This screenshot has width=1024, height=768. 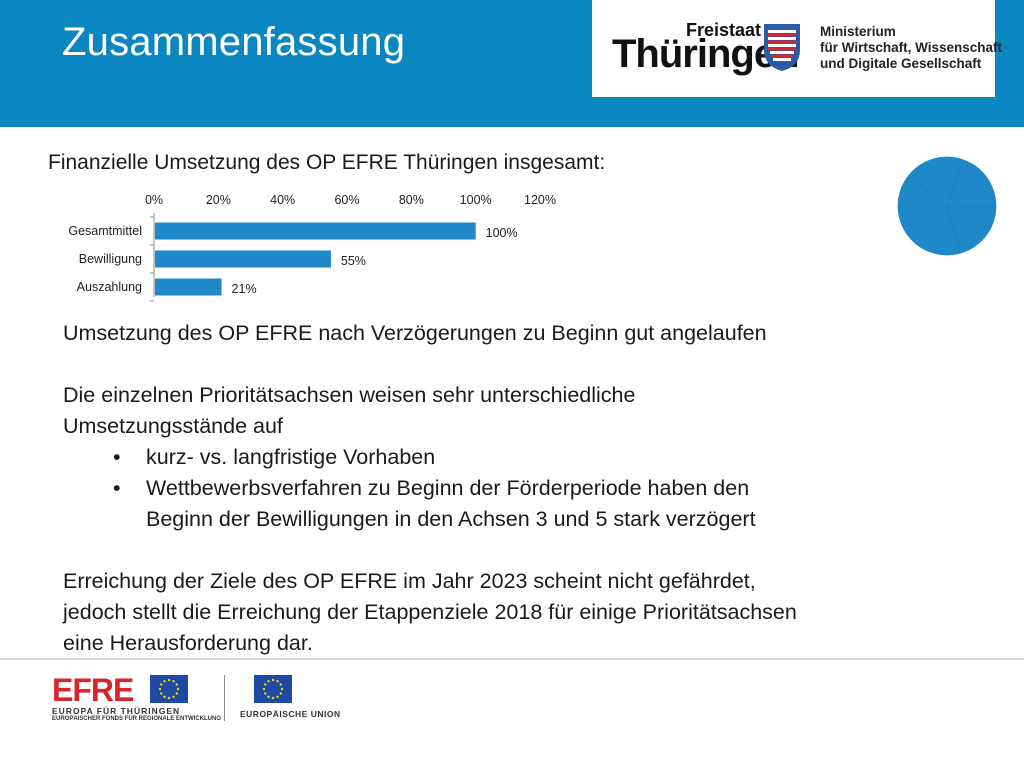 I want to click on x-tick-label: 40%, so click(x=282, y=200).